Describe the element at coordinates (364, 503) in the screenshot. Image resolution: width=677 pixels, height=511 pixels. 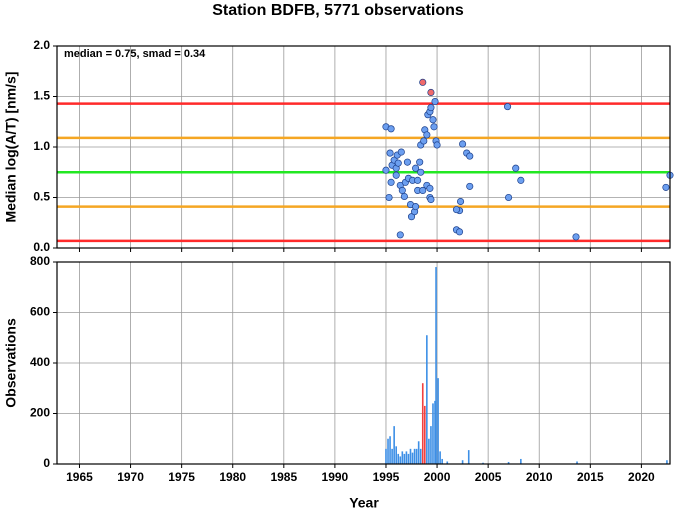
I see `x-axis-label: Year` at that location.